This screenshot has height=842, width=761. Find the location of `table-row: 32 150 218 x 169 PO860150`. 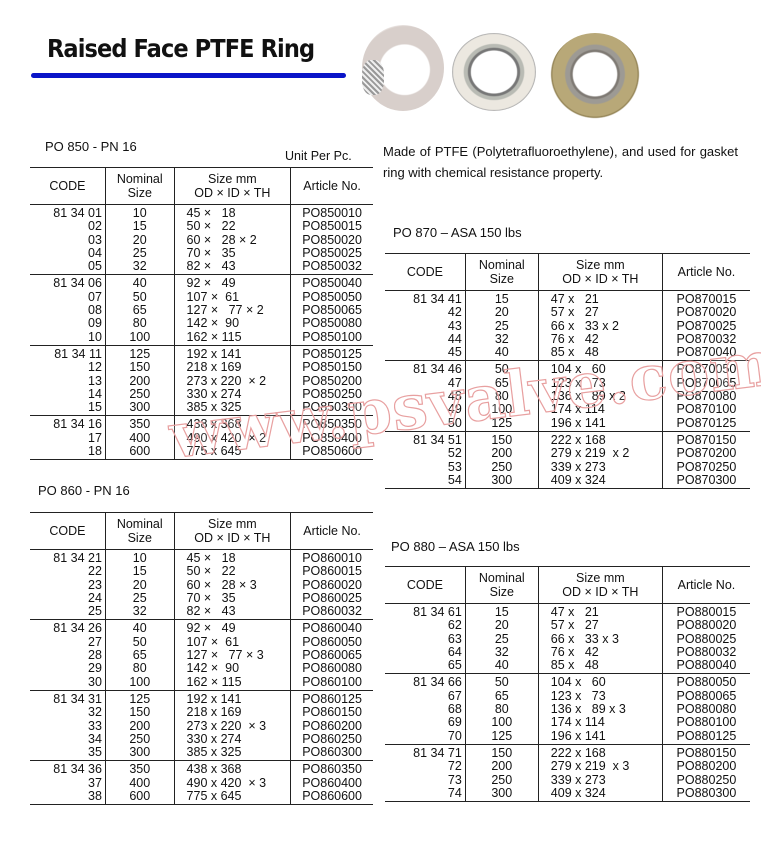

table-row: 32 150 218 x 169 PO860150 is located at coordinates (201, 712).